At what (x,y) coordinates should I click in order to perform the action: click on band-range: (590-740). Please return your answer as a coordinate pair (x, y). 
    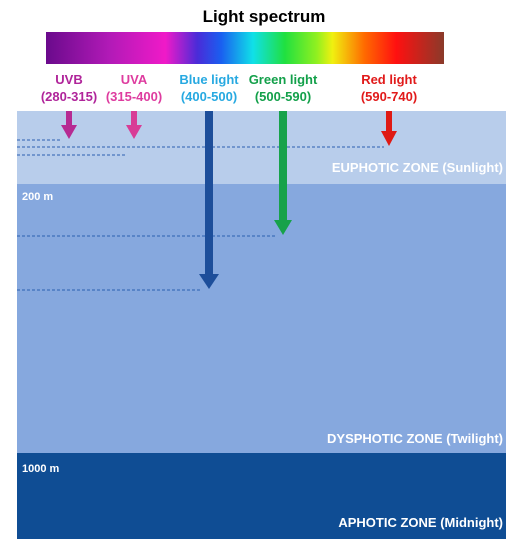
    Looking at the image, I should click on (389, 96).